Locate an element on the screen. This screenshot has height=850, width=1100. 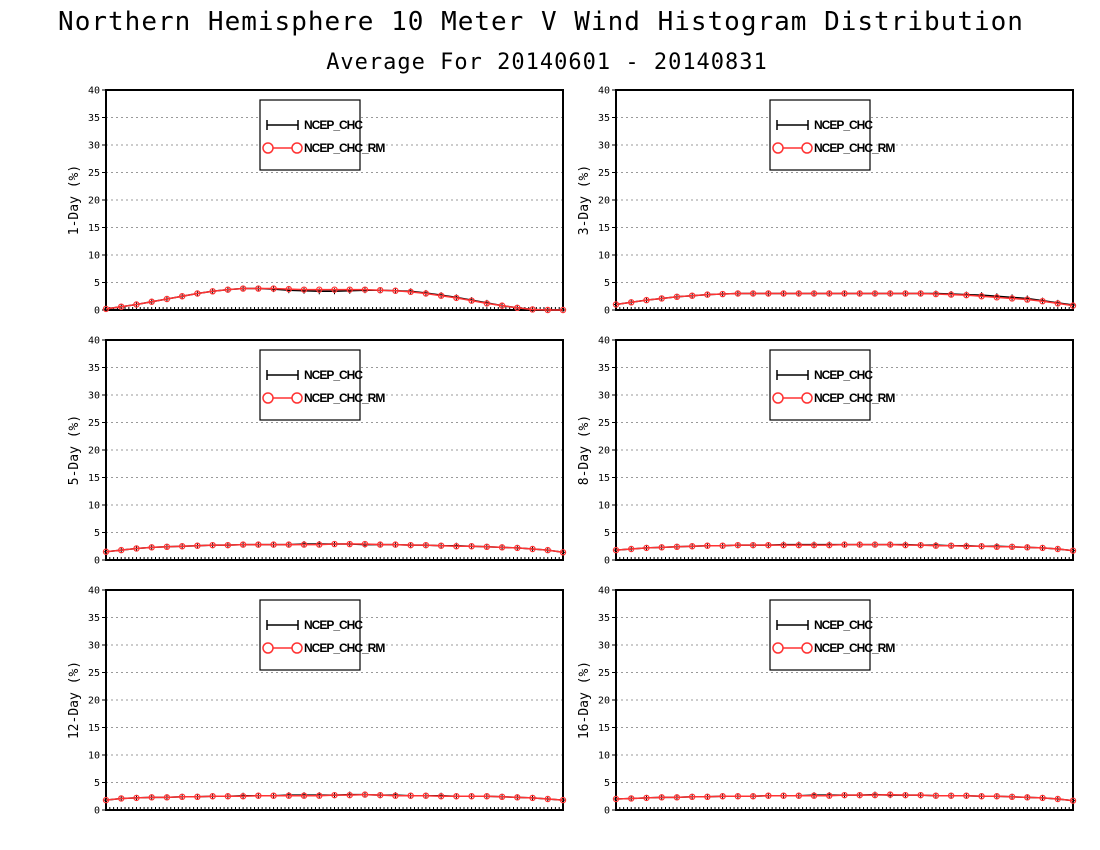
y-axis-label: 5-Day (%) is located at coordinates (74, 450).